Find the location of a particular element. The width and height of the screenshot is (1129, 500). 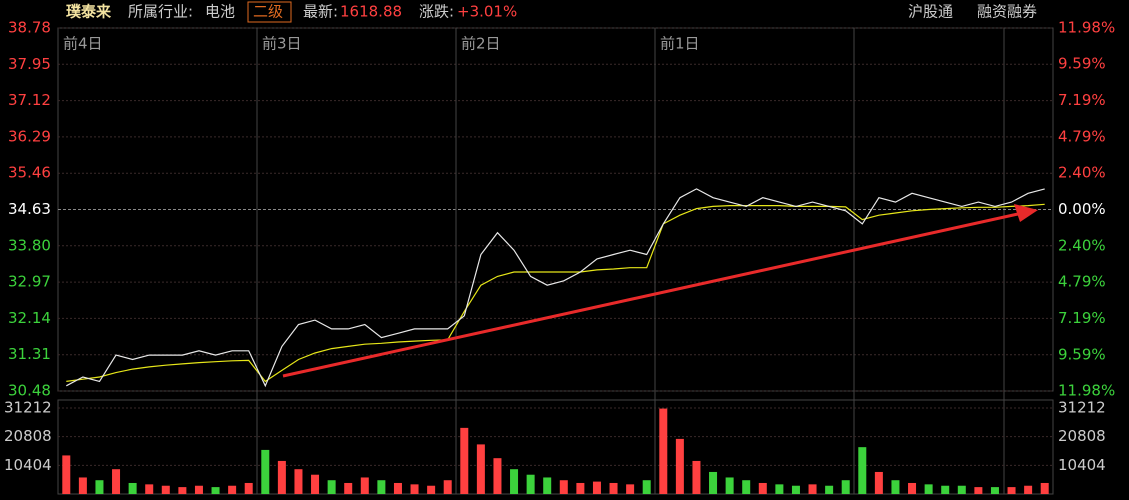

volume-tick-label: 10404 is located at coordinates (28, 465).